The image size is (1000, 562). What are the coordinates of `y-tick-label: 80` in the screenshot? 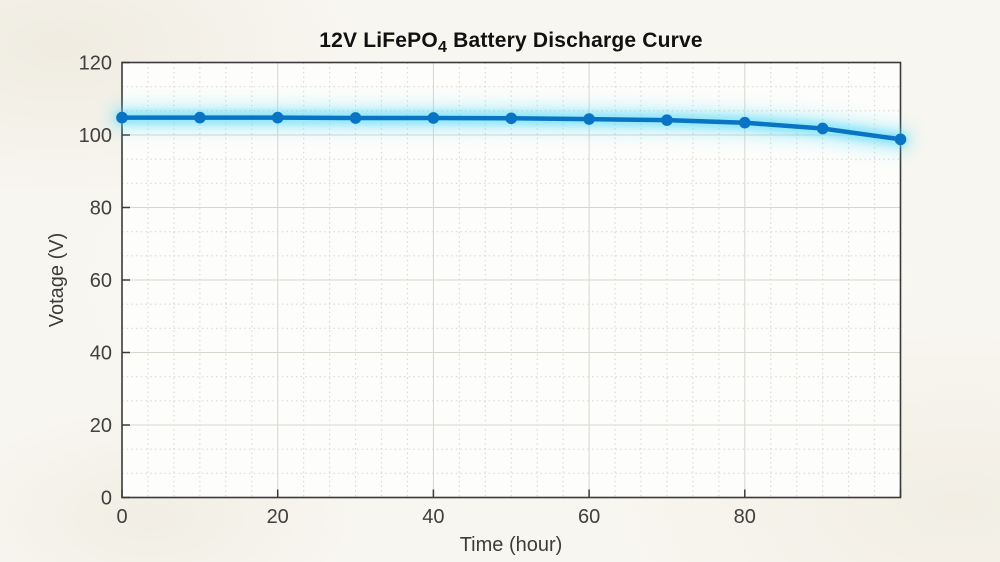 It's located at (101, 209).